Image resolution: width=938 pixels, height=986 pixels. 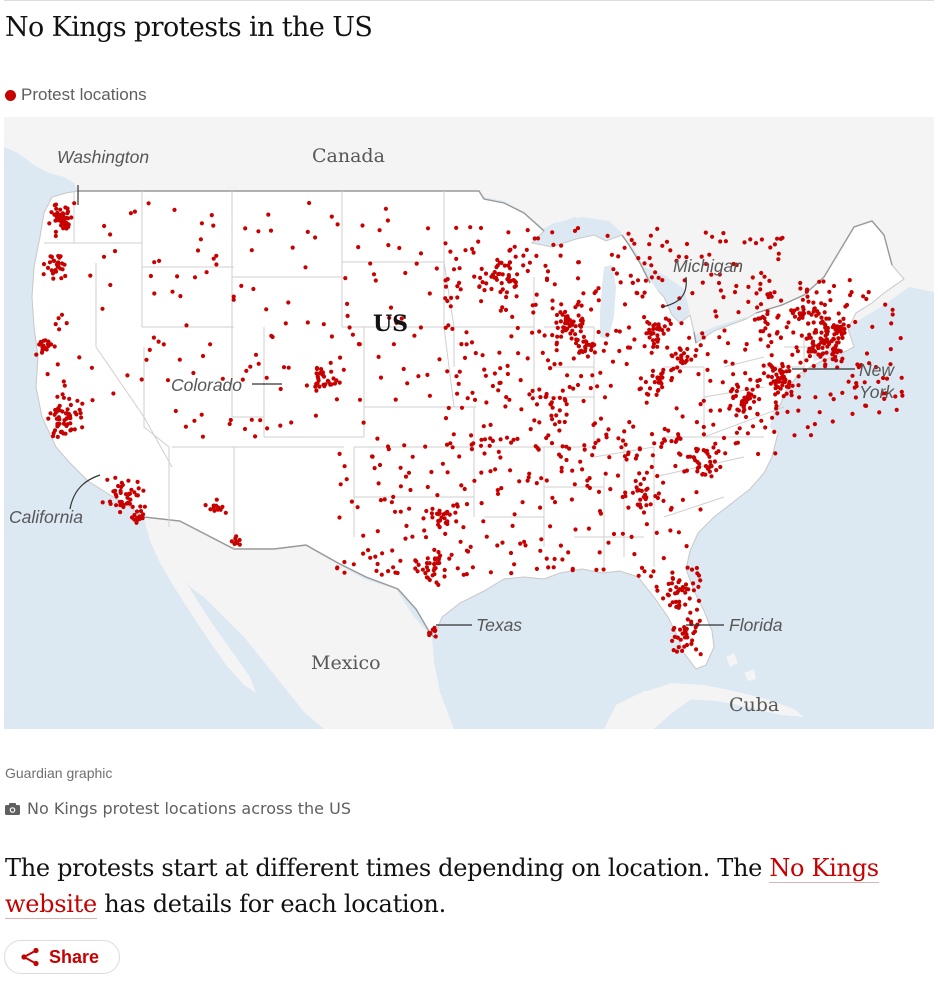 What do you see at coordinates (271, 904) in the screenshot?
I see `body-text-after: has details for each location.` at bounding box center [271, 904].